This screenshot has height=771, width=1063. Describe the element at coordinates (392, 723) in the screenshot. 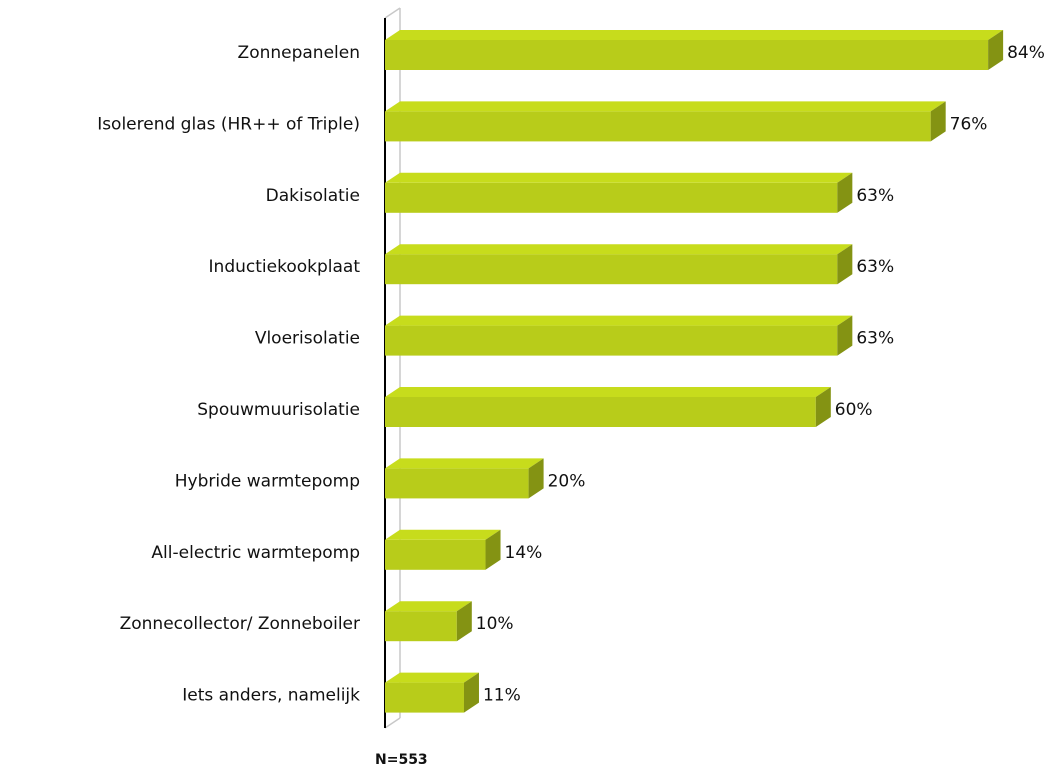

I see `floor-edge` at that location.